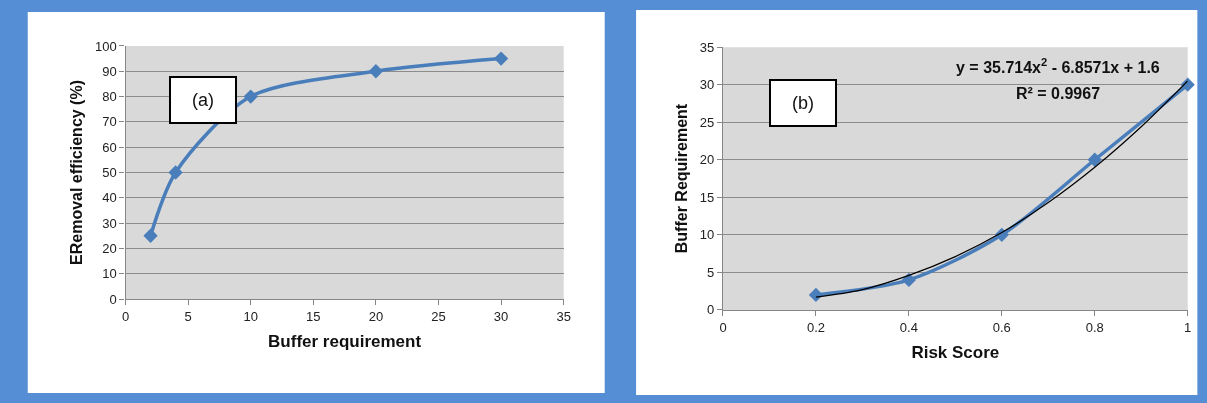  I want to click on x-tick-label: 10, so click(250, 316).